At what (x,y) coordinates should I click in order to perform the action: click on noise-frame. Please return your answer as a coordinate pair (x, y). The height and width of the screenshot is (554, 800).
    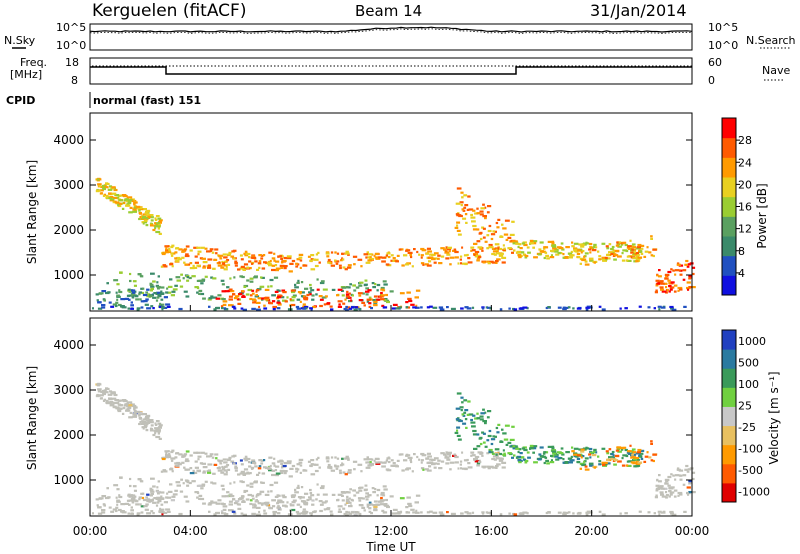
    Looking at the image, I should click on (391, 37).